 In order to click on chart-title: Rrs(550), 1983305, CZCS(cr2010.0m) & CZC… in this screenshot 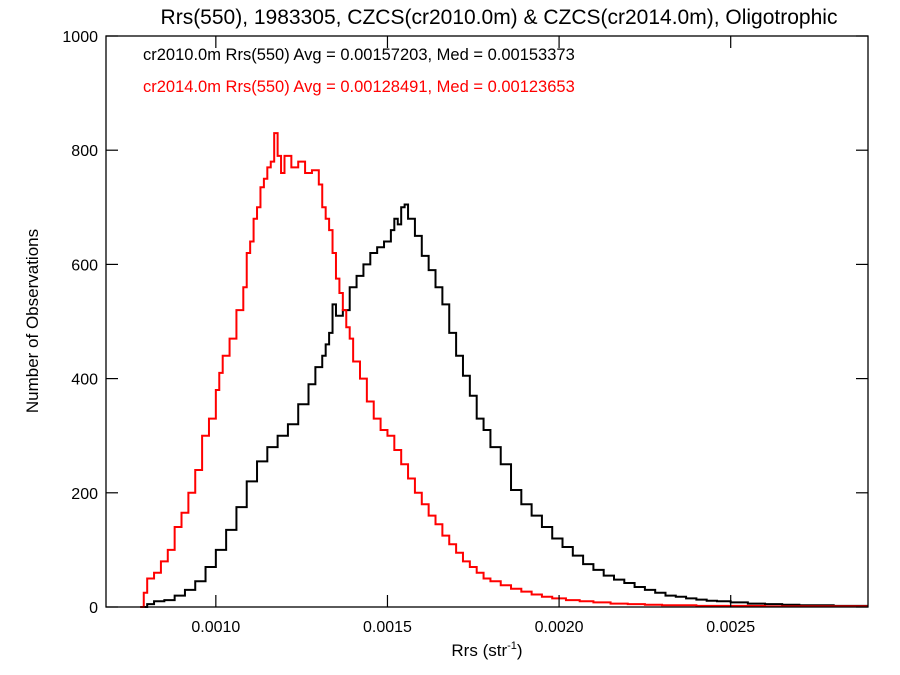, I will do `click(499, 17)`.